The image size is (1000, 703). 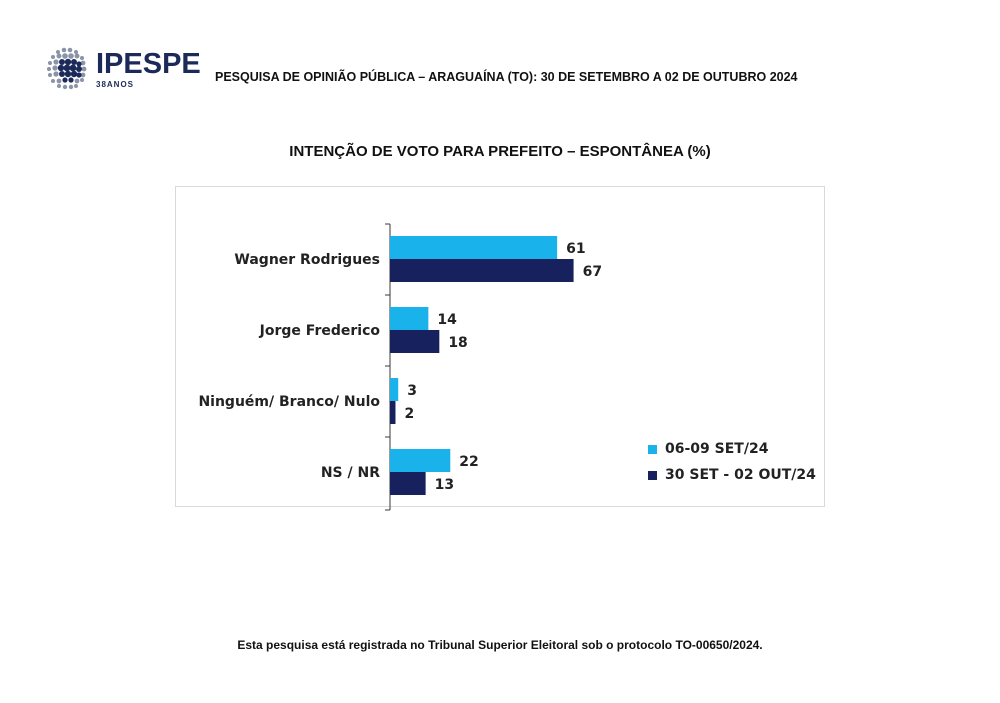 What do you see at coordinates (457, 343) in the screenshot?
I see `data-label: 18` at bounding box center [457, 343].